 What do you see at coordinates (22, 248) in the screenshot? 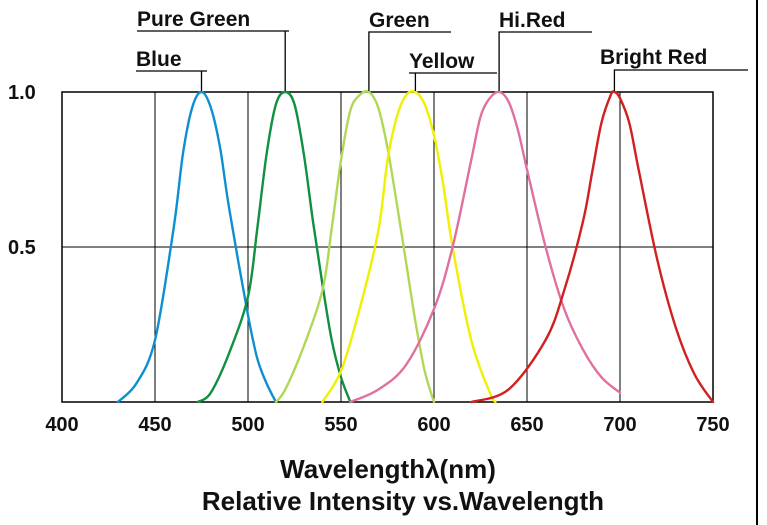
I see `y-tick-label: 0.5` at bounding box center [22, 248].